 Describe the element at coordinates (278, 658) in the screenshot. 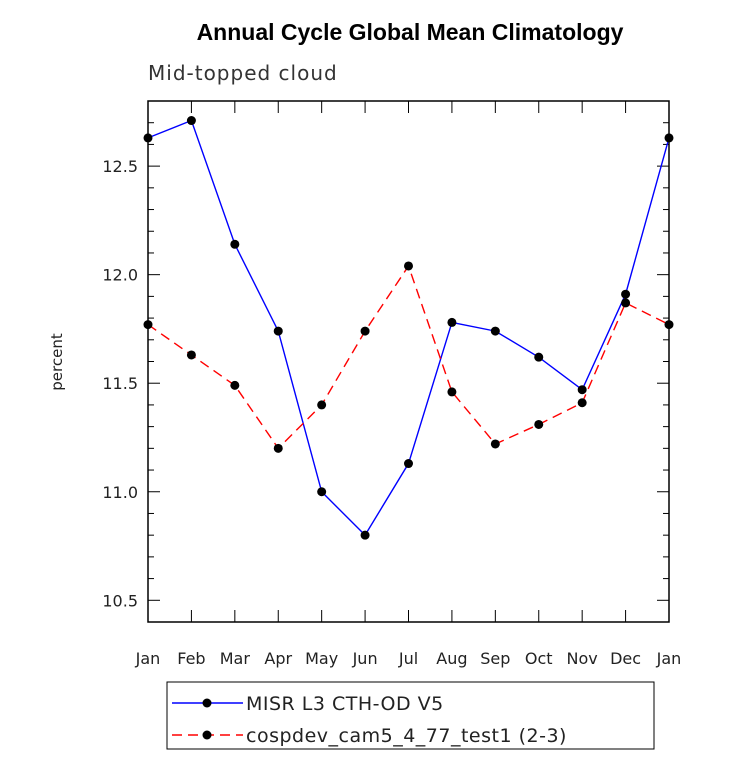

I see `x-tick-label: Apr` at that location.